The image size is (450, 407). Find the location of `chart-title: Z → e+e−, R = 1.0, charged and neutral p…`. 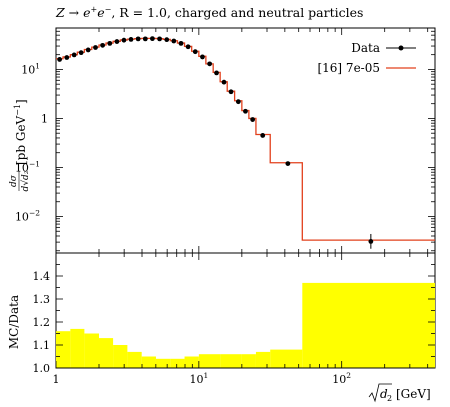

chart-title: Z → e+e−, R = 1.0, charged and neutral p… is located at coordinates (209, 12).